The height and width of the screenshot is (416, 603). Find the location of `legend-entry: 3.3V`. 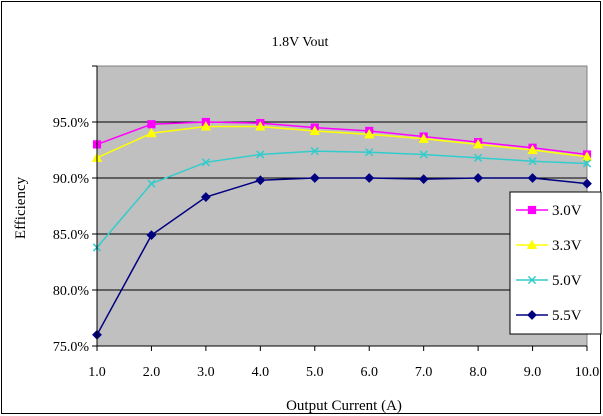

legend-entry: 3.3V is located at coordinates (549, 246).